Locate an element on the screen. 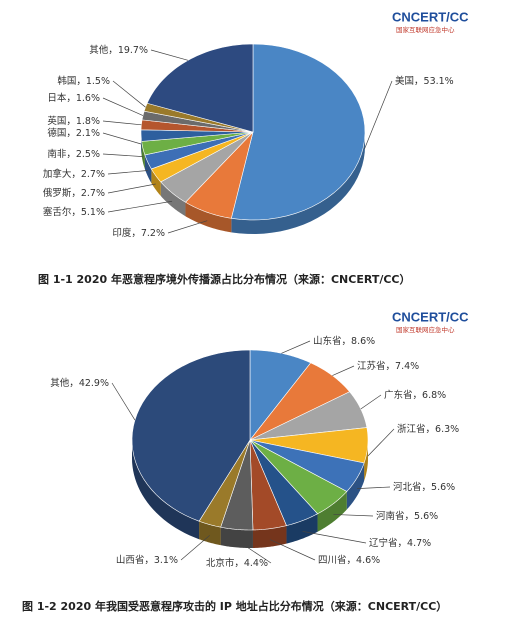 Image resolution: width=528 pixels, height=622 pixels. label-value: 7.2% is located at coordinates (153, 233).